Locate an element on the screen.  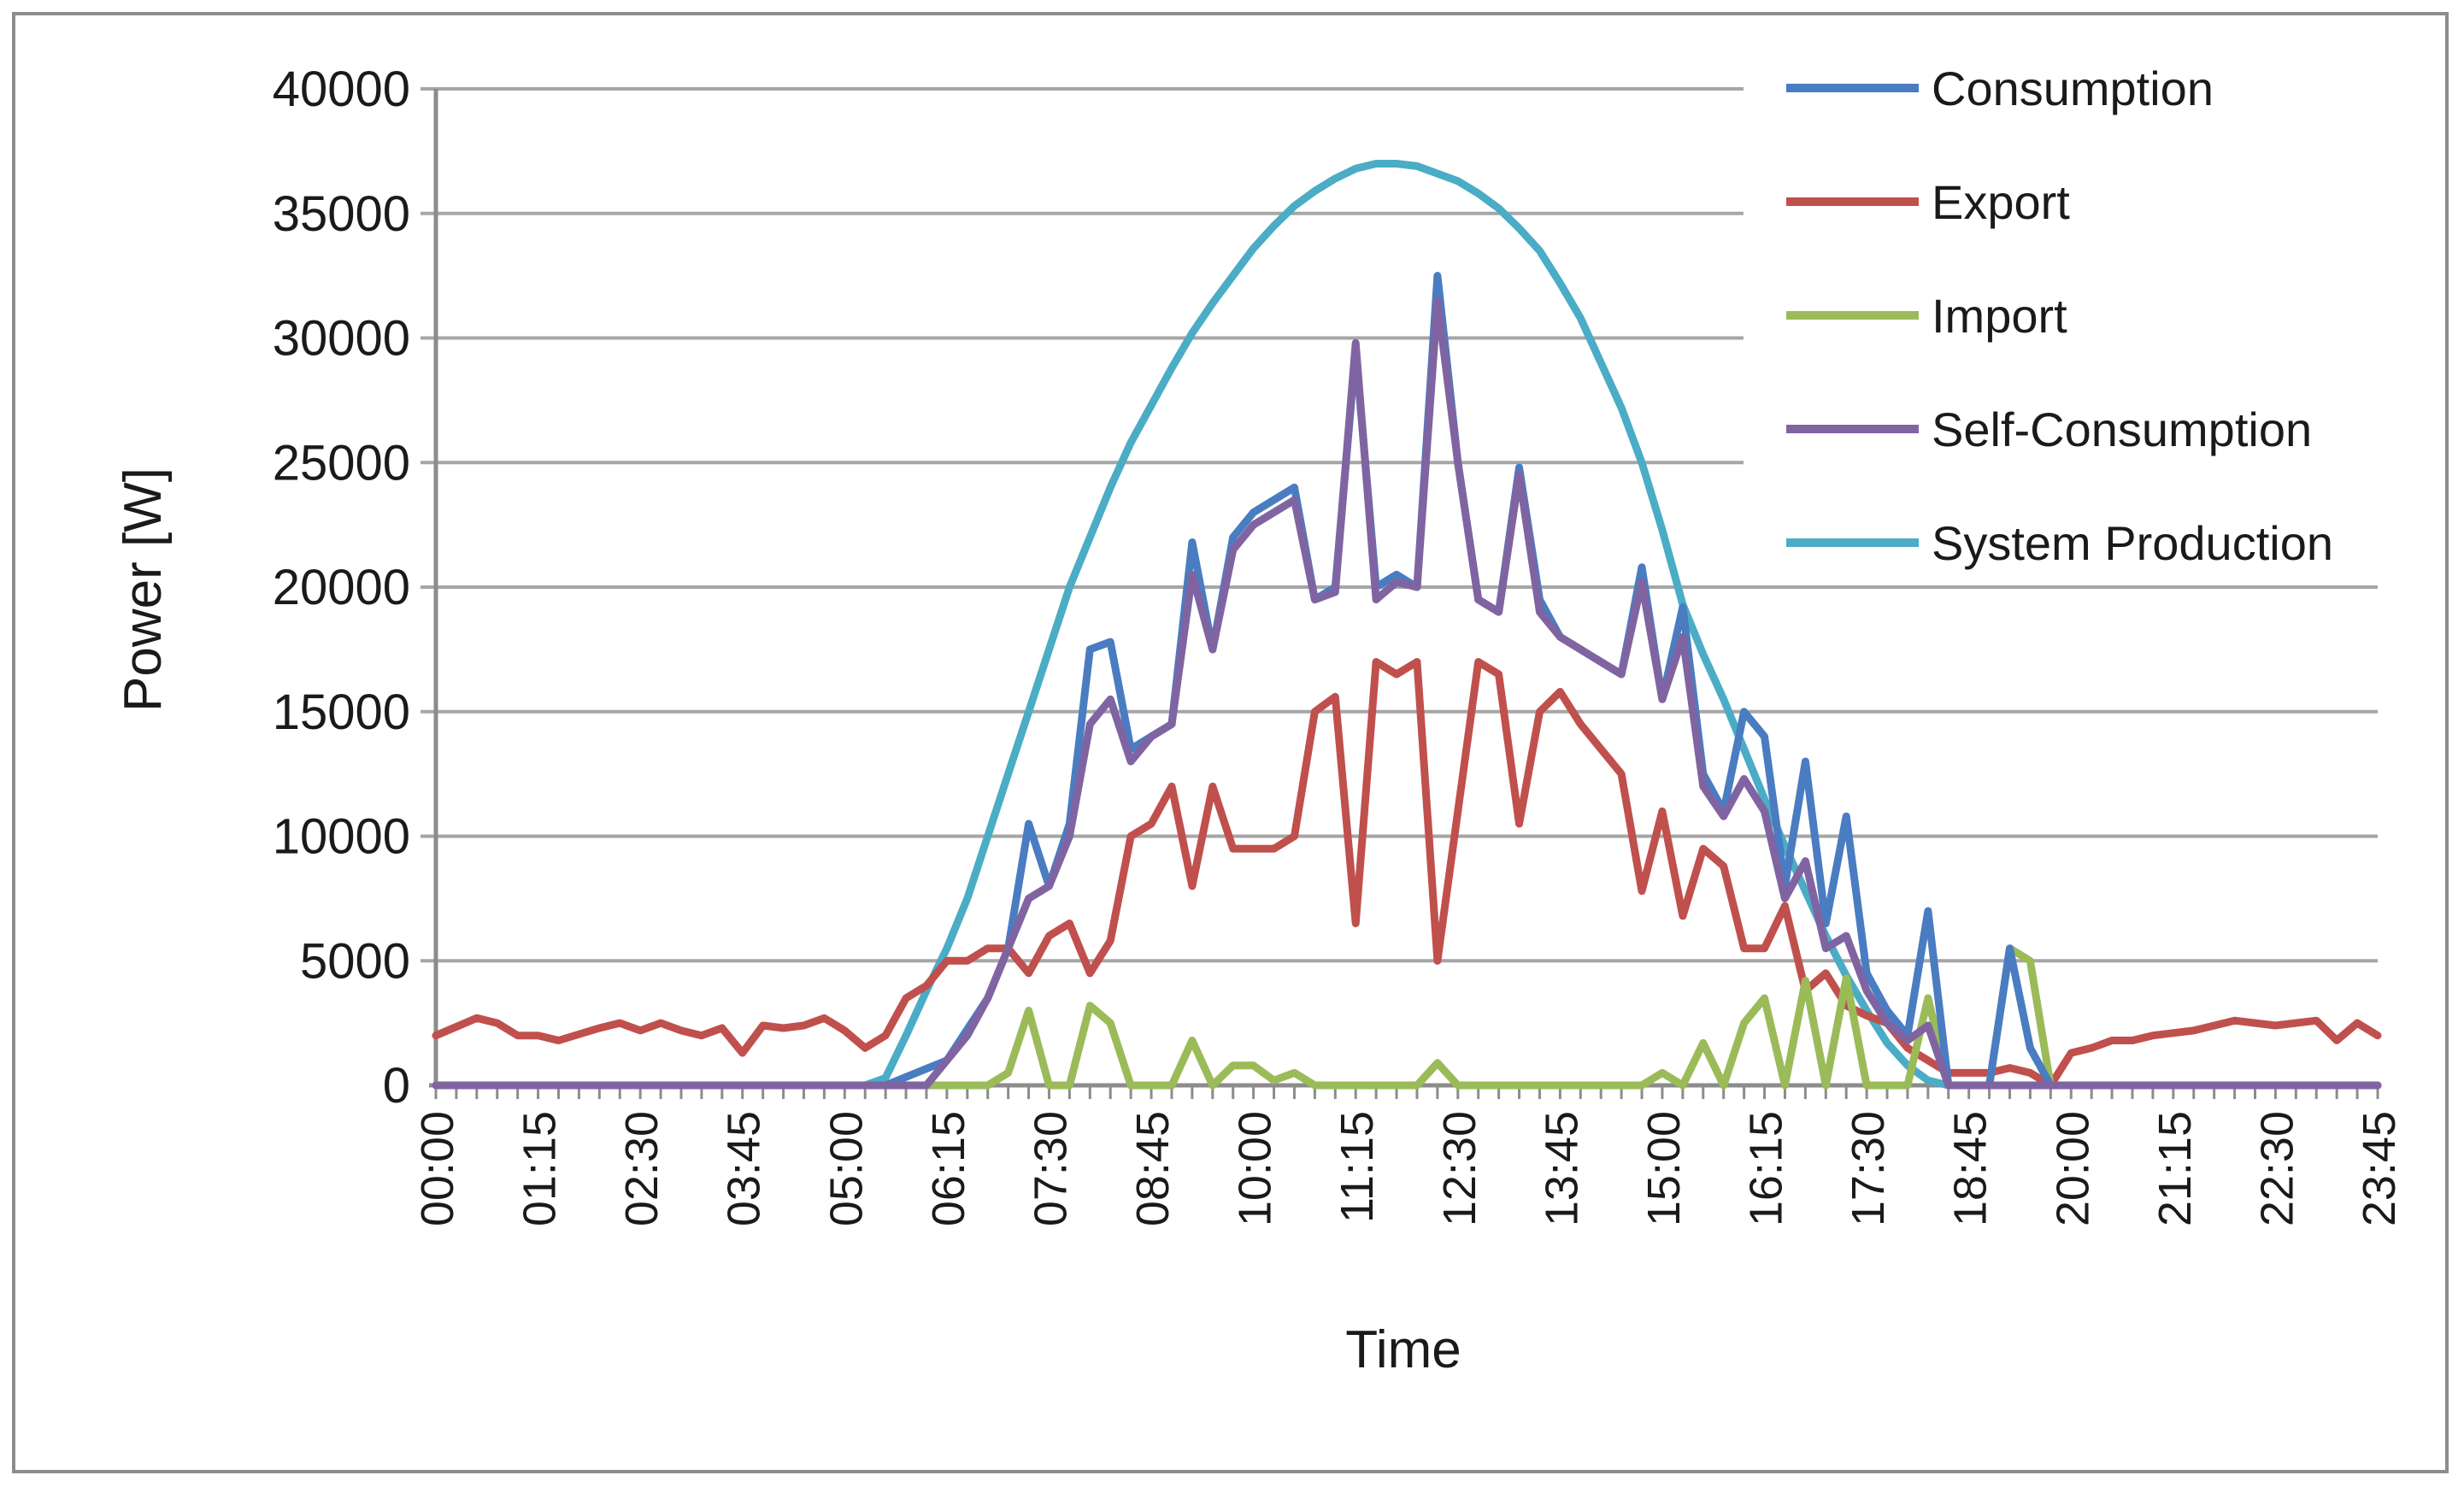
legend-label: Import is located at coordinates (1999, 316).